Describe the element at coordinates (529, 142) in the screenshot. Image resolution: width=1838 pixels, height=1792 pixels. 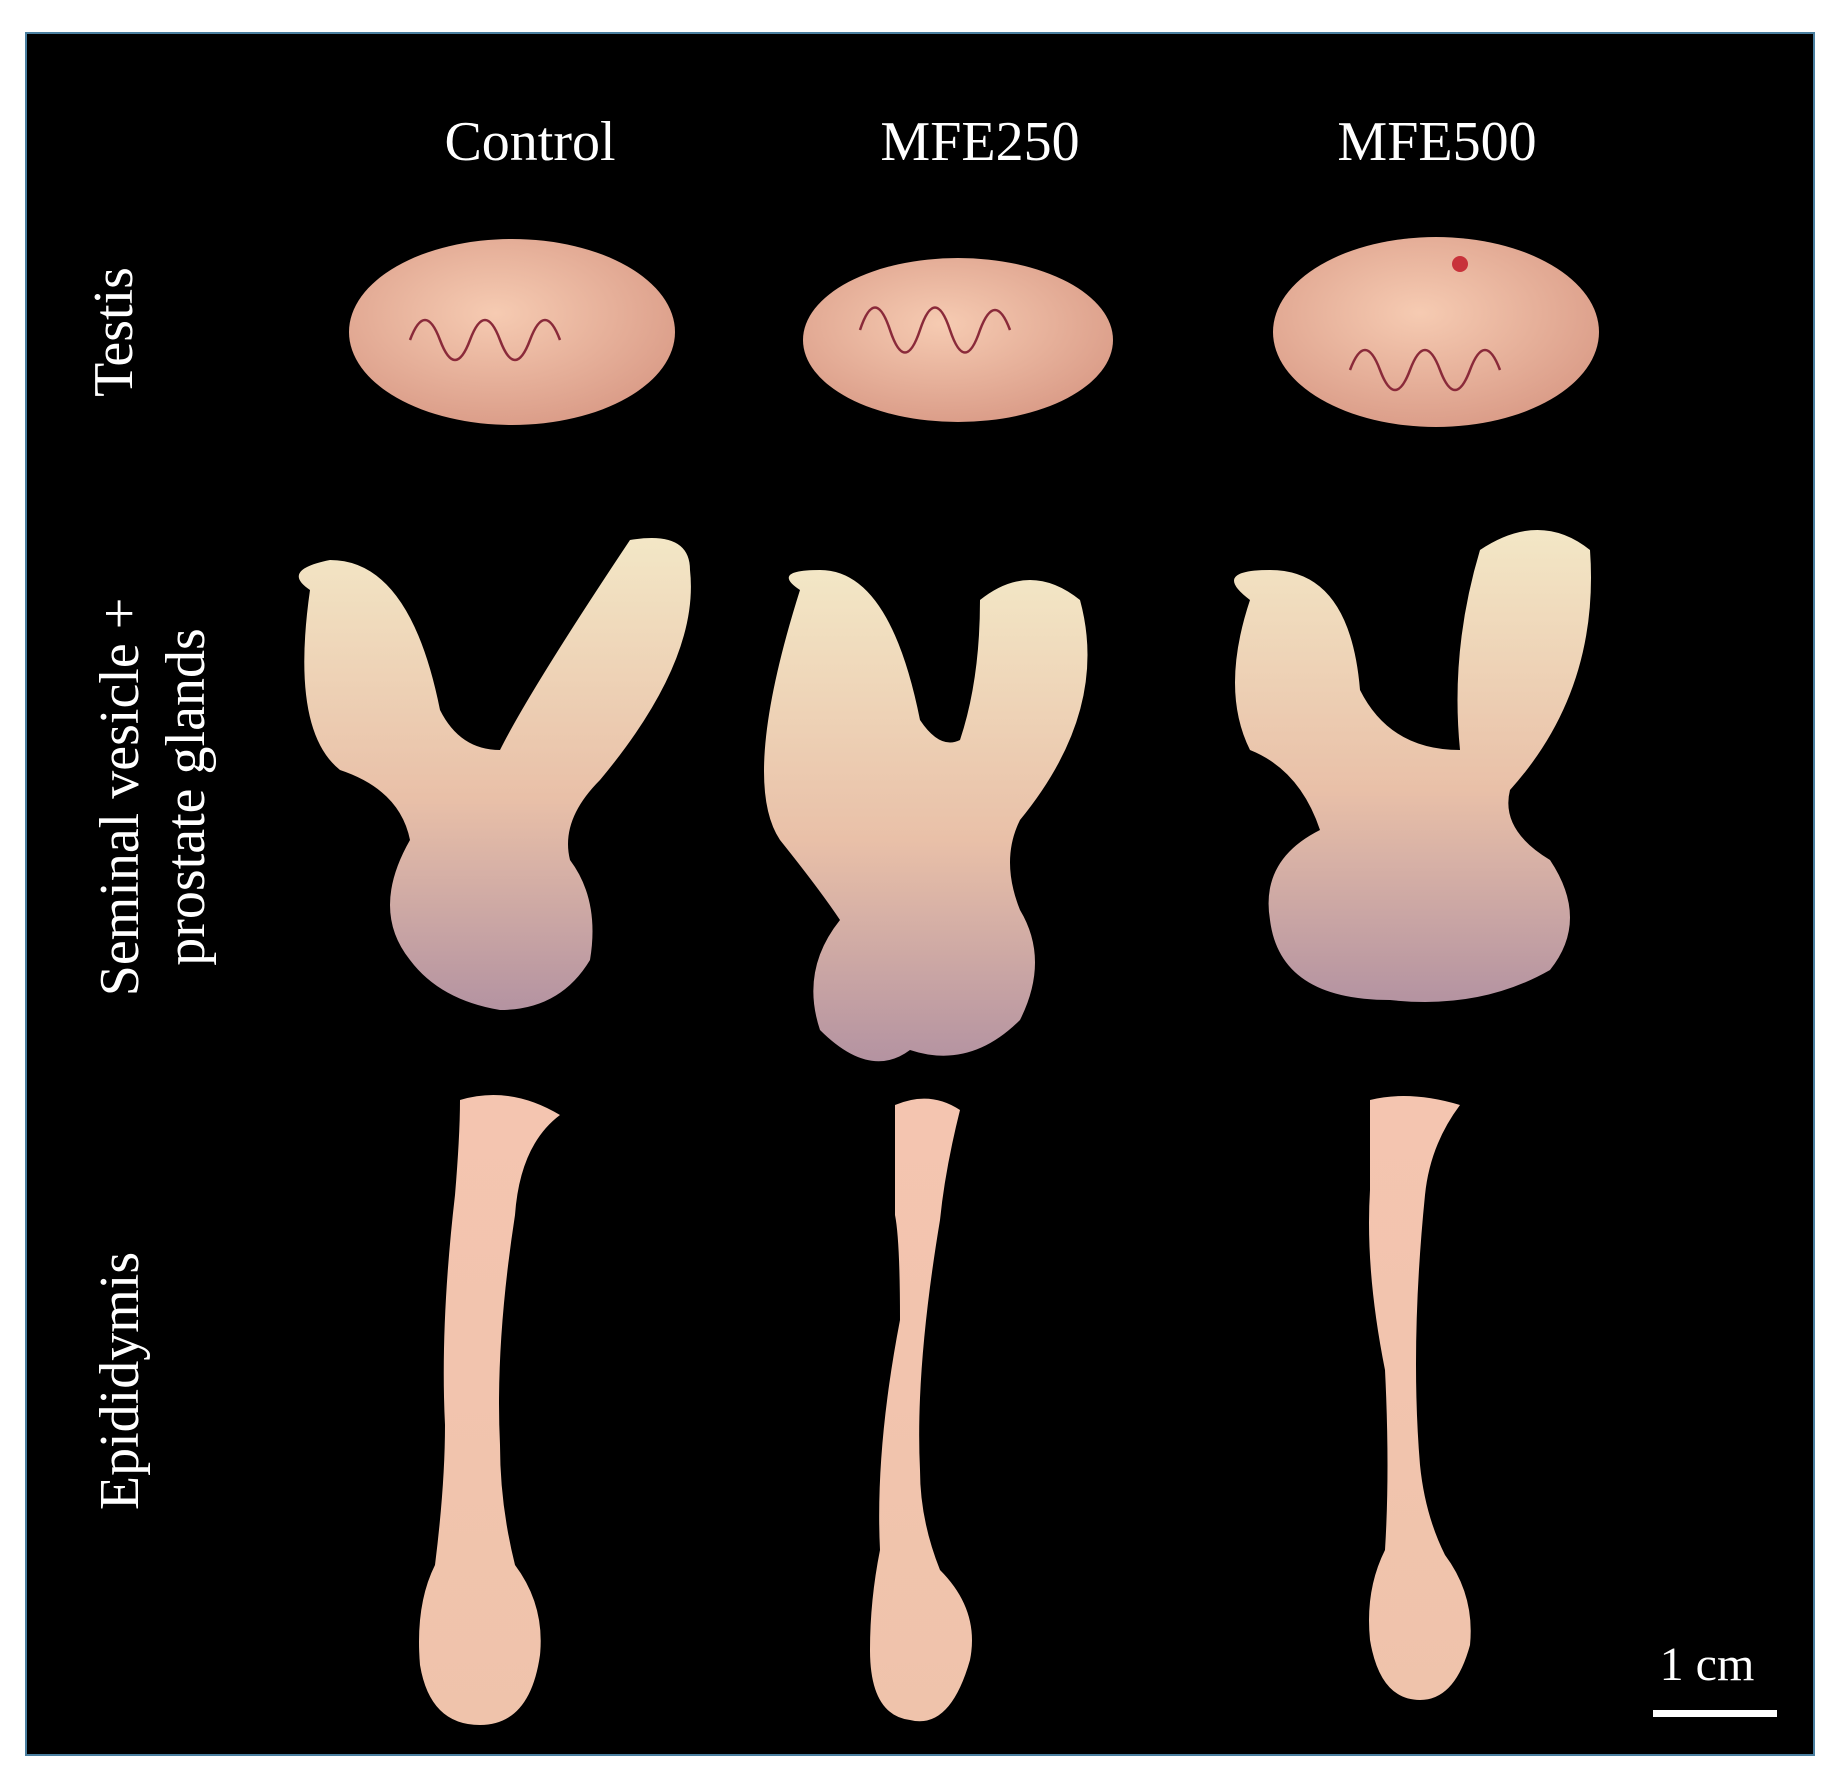
I see `column-header: Control` at that location.